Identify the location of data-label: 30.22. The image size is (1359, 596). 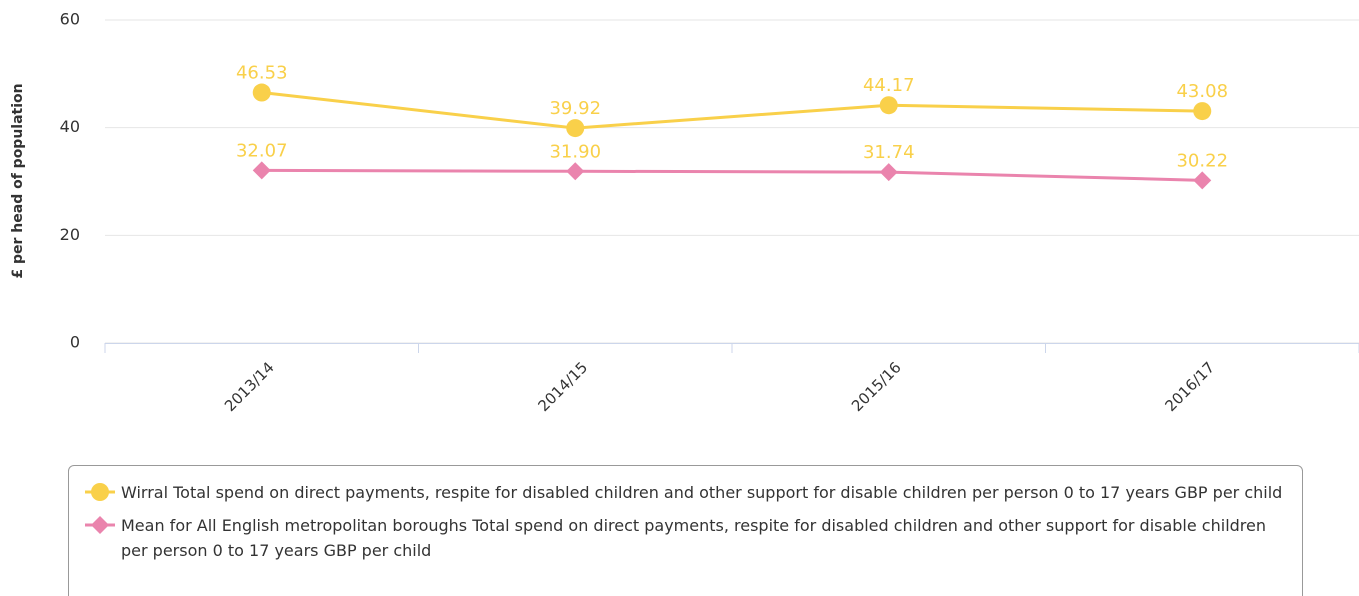
(1202, 160).